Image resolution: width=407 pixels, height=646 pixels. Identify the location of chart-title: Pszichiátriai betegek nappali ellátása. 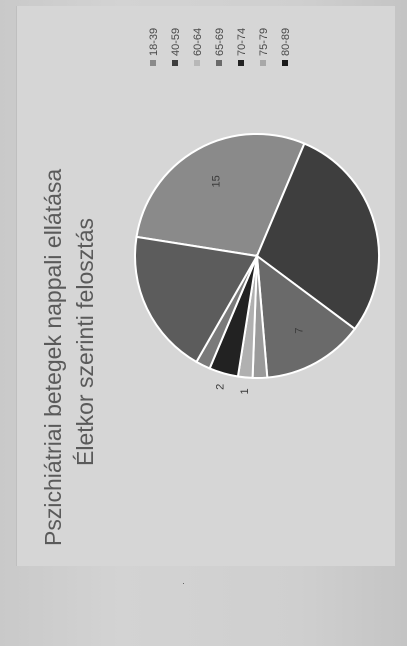
(53, 357).